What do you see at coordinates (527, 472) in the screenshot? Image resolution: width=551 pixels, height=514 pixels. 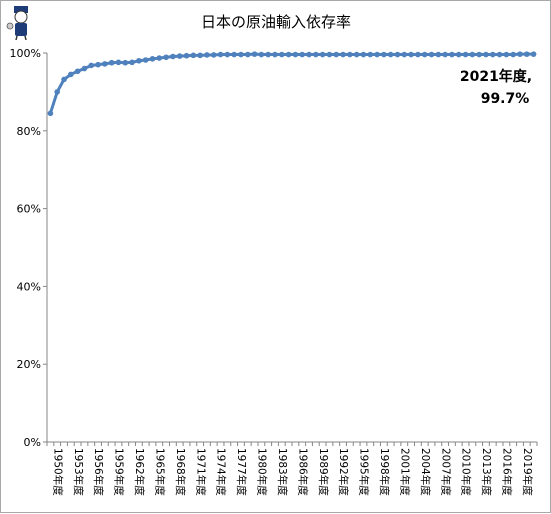 I see `x-tick-label: 2019年度` at bounding box center [527, 472].